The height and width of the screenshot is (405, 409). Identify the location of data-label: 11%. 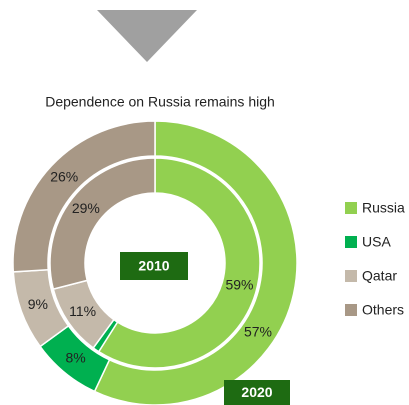
(82, 311).